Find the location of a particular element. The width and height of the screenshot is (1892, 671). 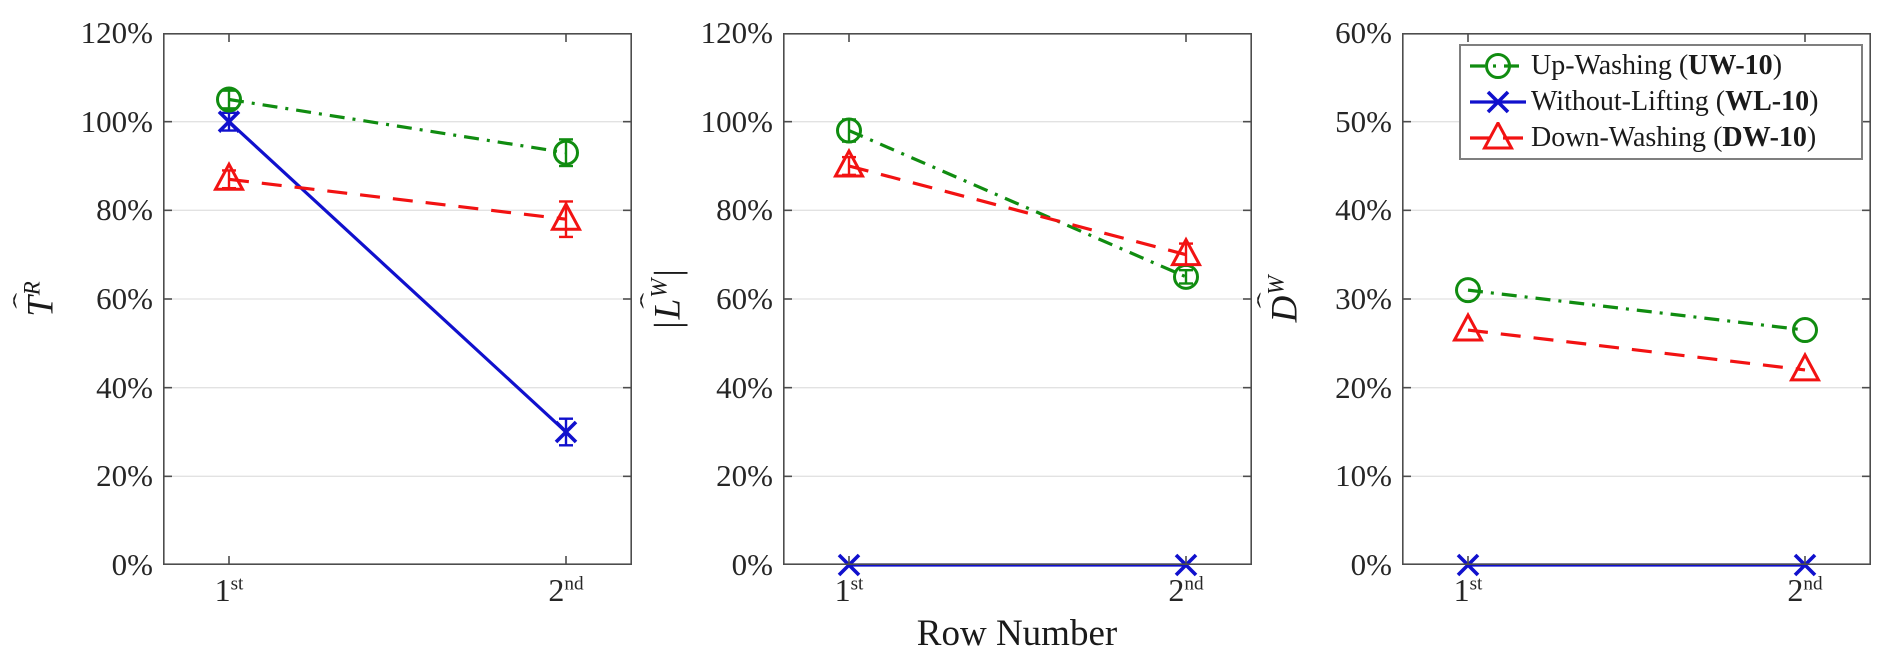

legend-label: Without-Lifting (WL-10) is located at coordinates (1675, 101).